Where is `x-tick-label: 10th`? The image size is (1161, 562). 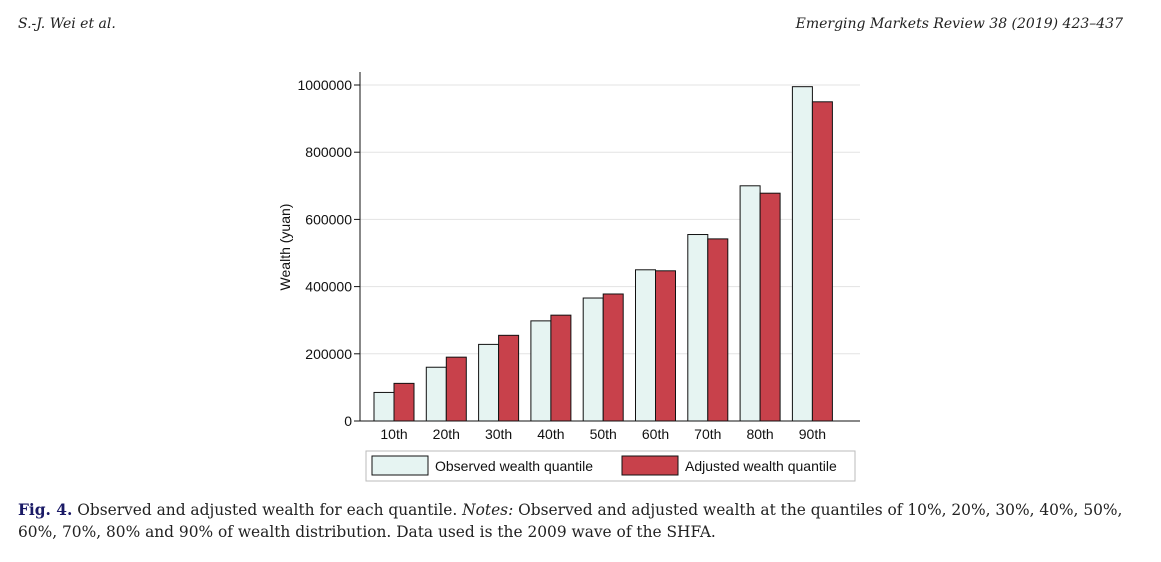
x-tick-label: 10th is located at coordinates (393, 434).